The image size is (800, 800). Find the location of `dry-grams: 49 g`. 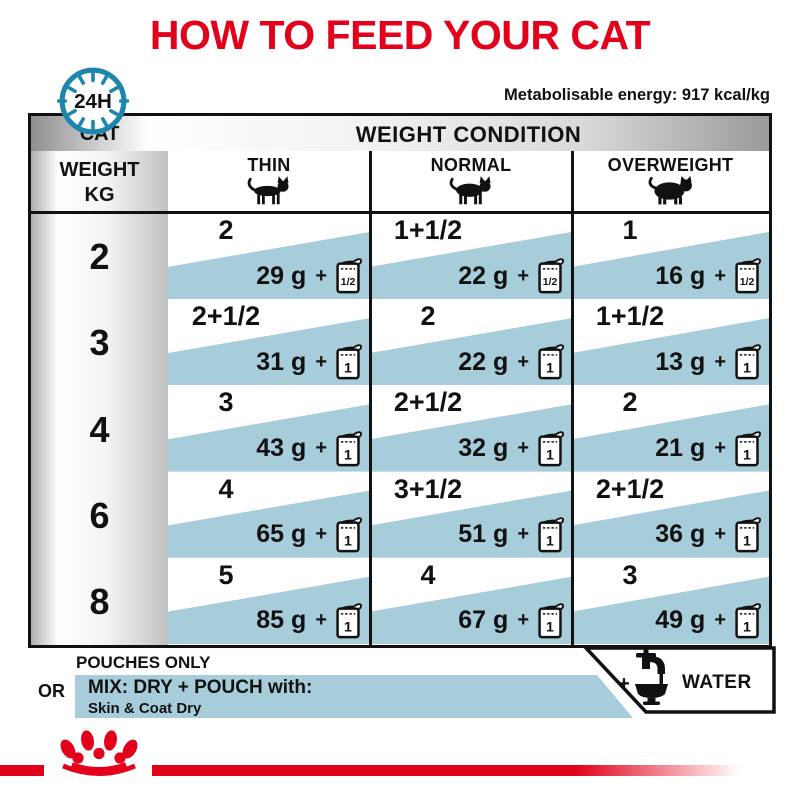

dry-grams: 49 g is located at coordinates (680, 620).